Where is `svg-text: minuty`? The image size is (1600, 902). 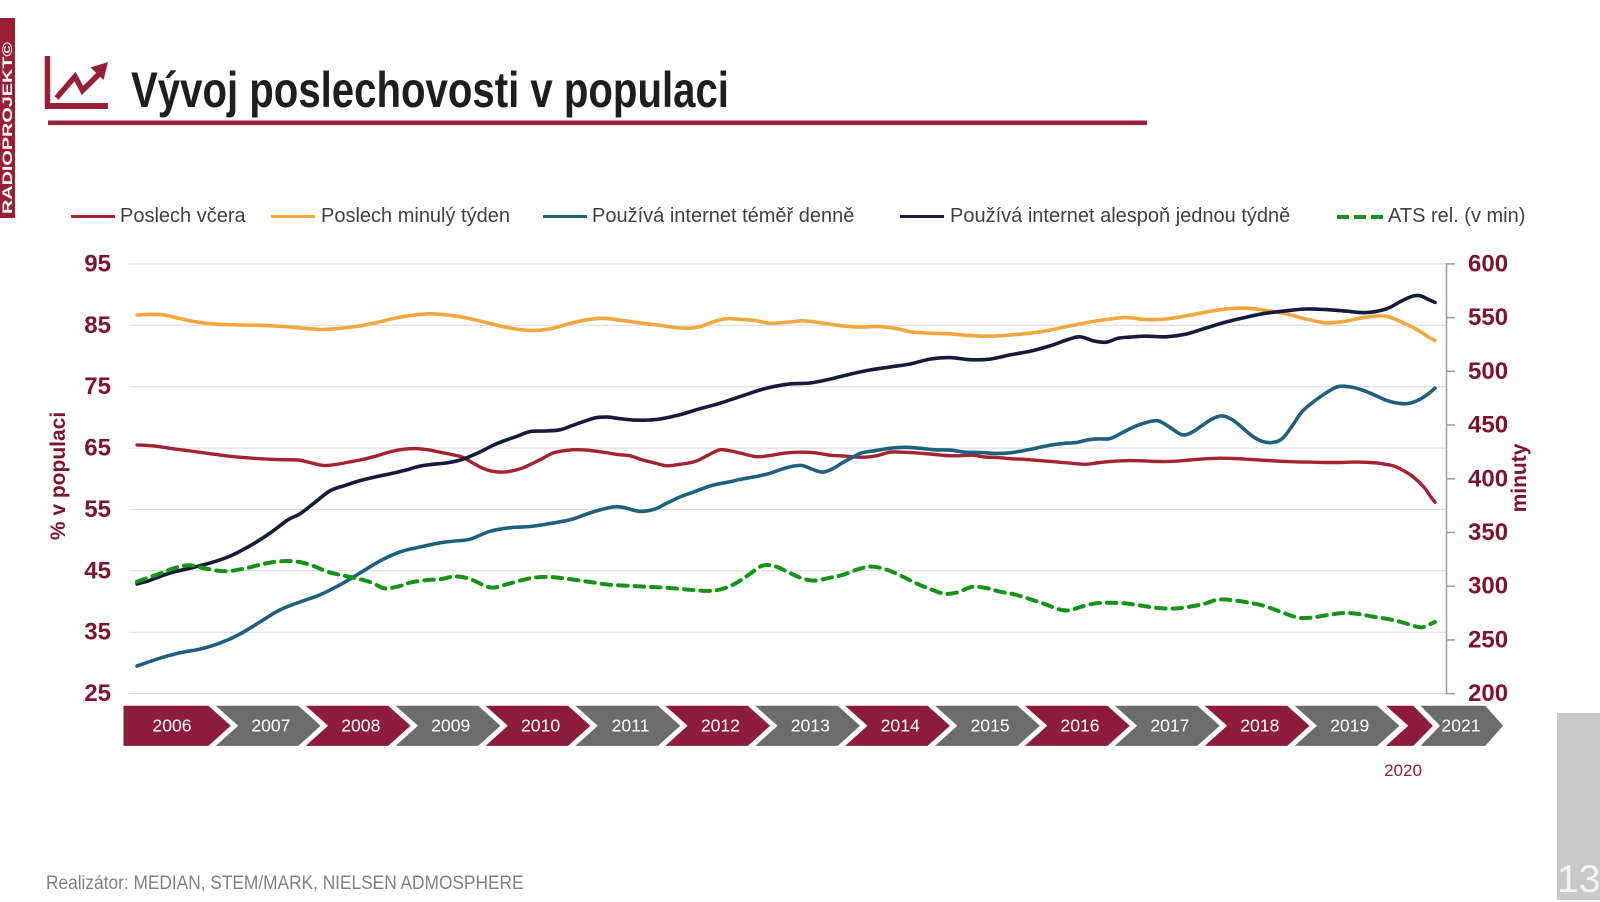 svg-text: minuty is located at coordinates (1519, 477).